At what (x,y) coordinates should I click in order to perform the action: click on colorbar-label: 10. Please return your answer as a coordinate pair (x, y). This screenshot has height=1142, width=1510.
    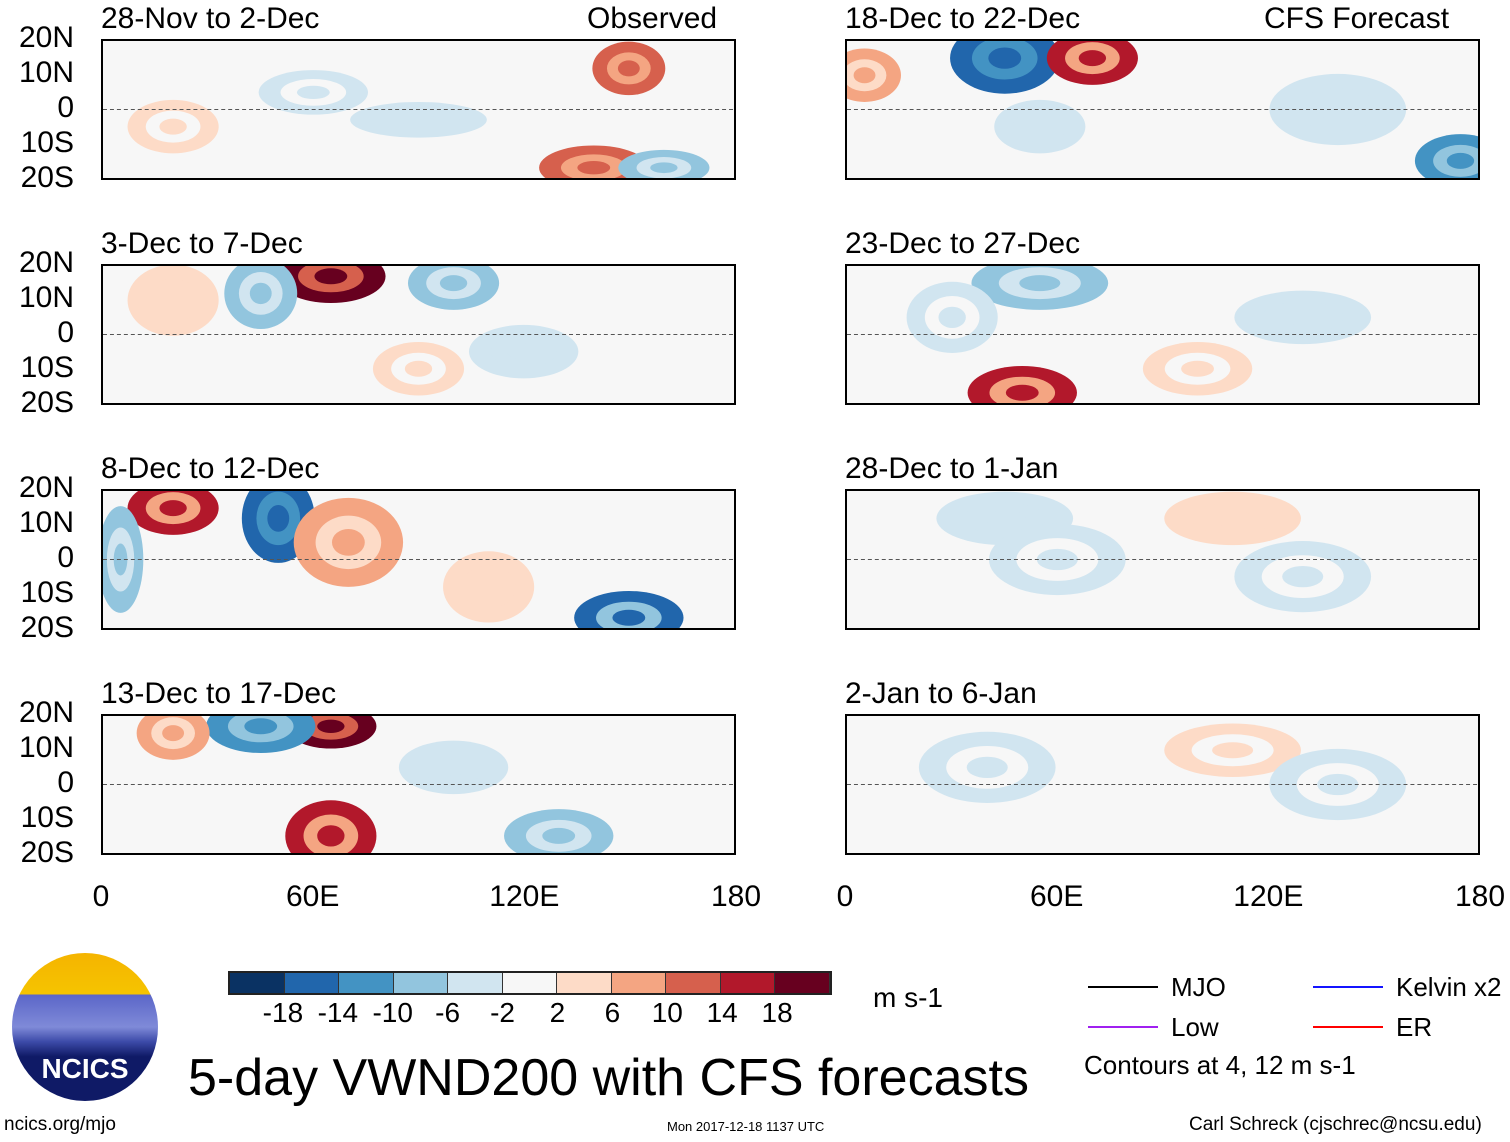
    Looking at the image, I should click on (667, 1012).